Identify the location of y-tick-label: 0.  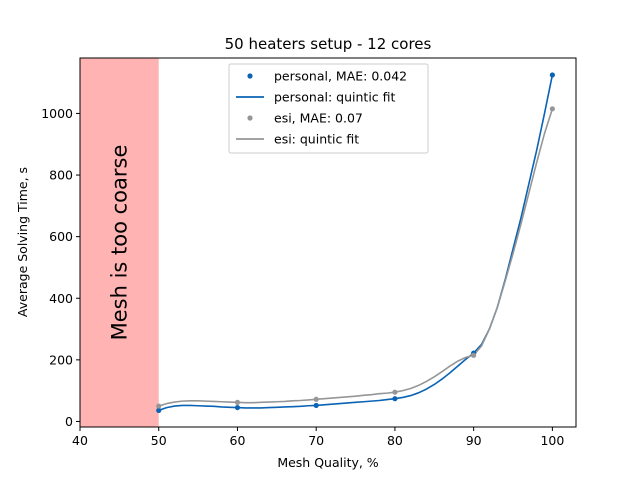
(69, 421).